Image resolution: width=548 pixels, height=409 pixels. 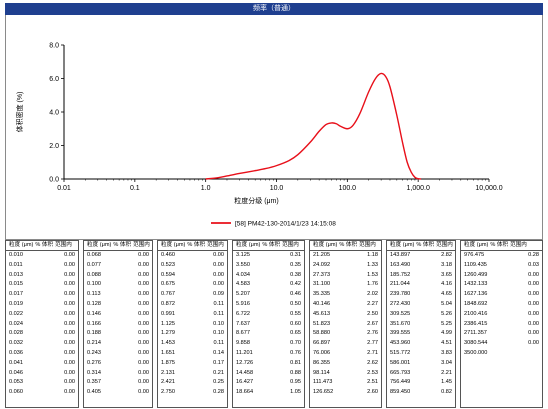 What do you see at coordinates (218, 352) in the screenshot?
I see `volume-value: 0.14` at bounding box center [218, 352].